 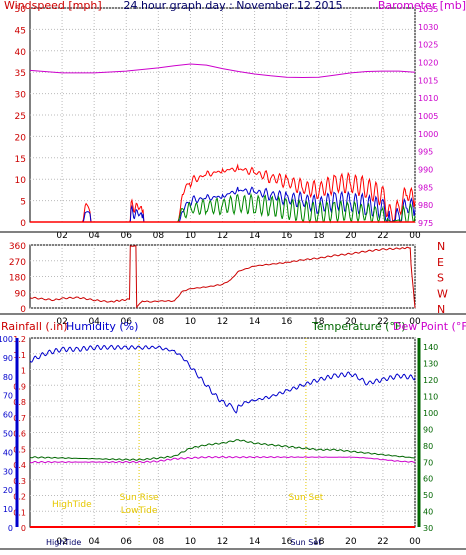 What do you see at coordinates (23, 203) in the screenshot?
I see `y-left-tick-label: 5` at bounding box center [23, 203].